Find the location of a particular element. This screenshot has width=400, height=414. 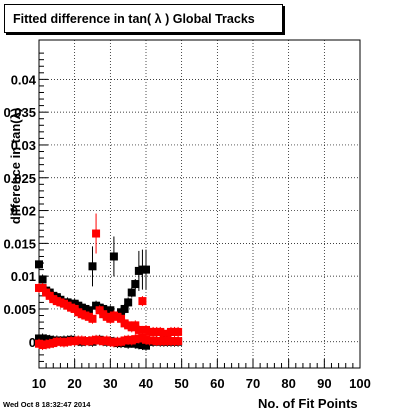

x-tick-label: 90 is located at coordinates (324, 383).